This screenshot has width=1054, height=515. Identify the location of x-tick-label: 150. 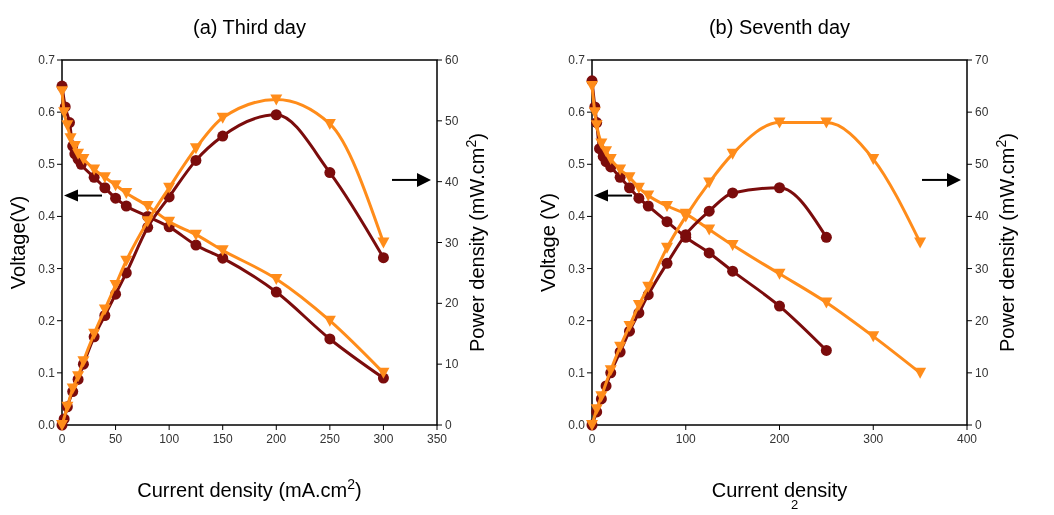
(223, 439).